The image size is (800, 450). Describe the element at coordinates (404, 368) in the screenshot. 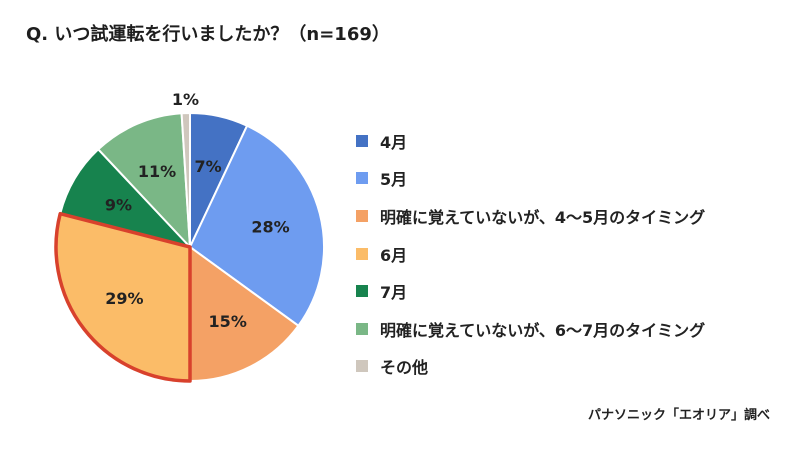

I see `legend-label: その他` at that location.